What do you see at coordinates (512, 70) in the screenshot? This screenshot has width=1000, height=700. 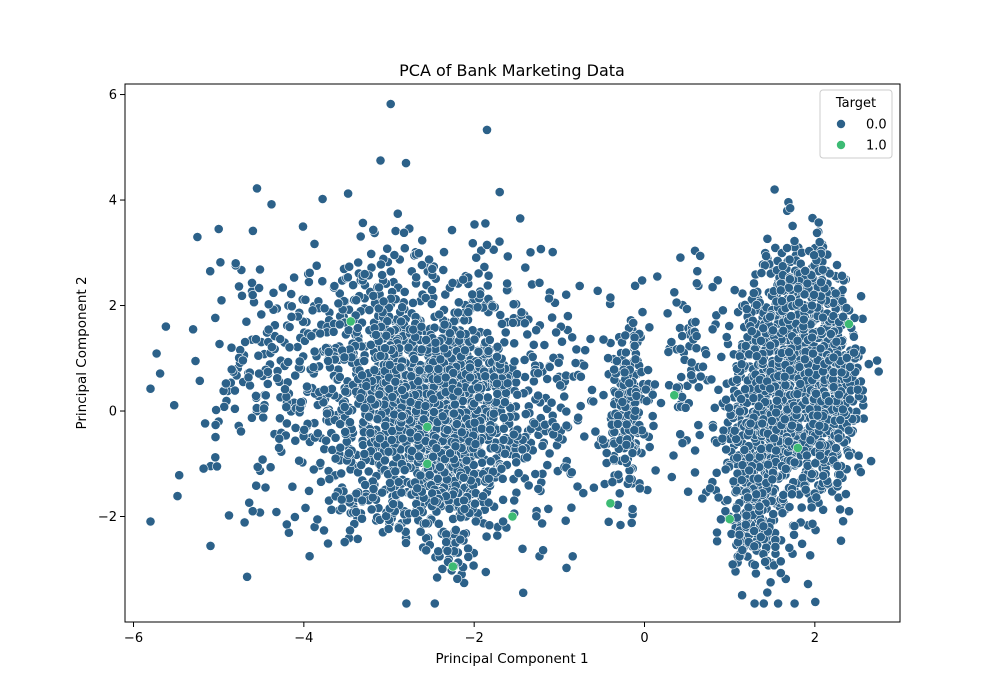 I see `chart-title: PCA of Bank Marketing Data` at bounding box center [512, 70].